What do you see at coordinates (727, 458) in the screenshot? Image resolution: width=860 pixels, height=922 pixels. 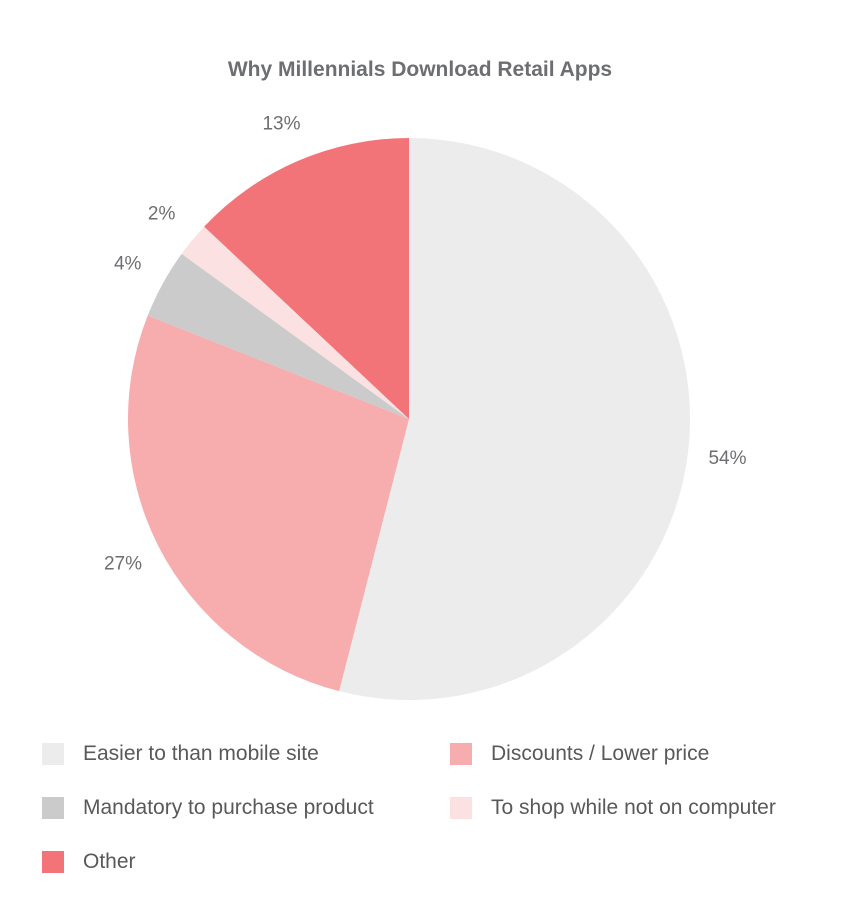 I see `pie-label-easier: 54%` at bounding box center [727, 458].